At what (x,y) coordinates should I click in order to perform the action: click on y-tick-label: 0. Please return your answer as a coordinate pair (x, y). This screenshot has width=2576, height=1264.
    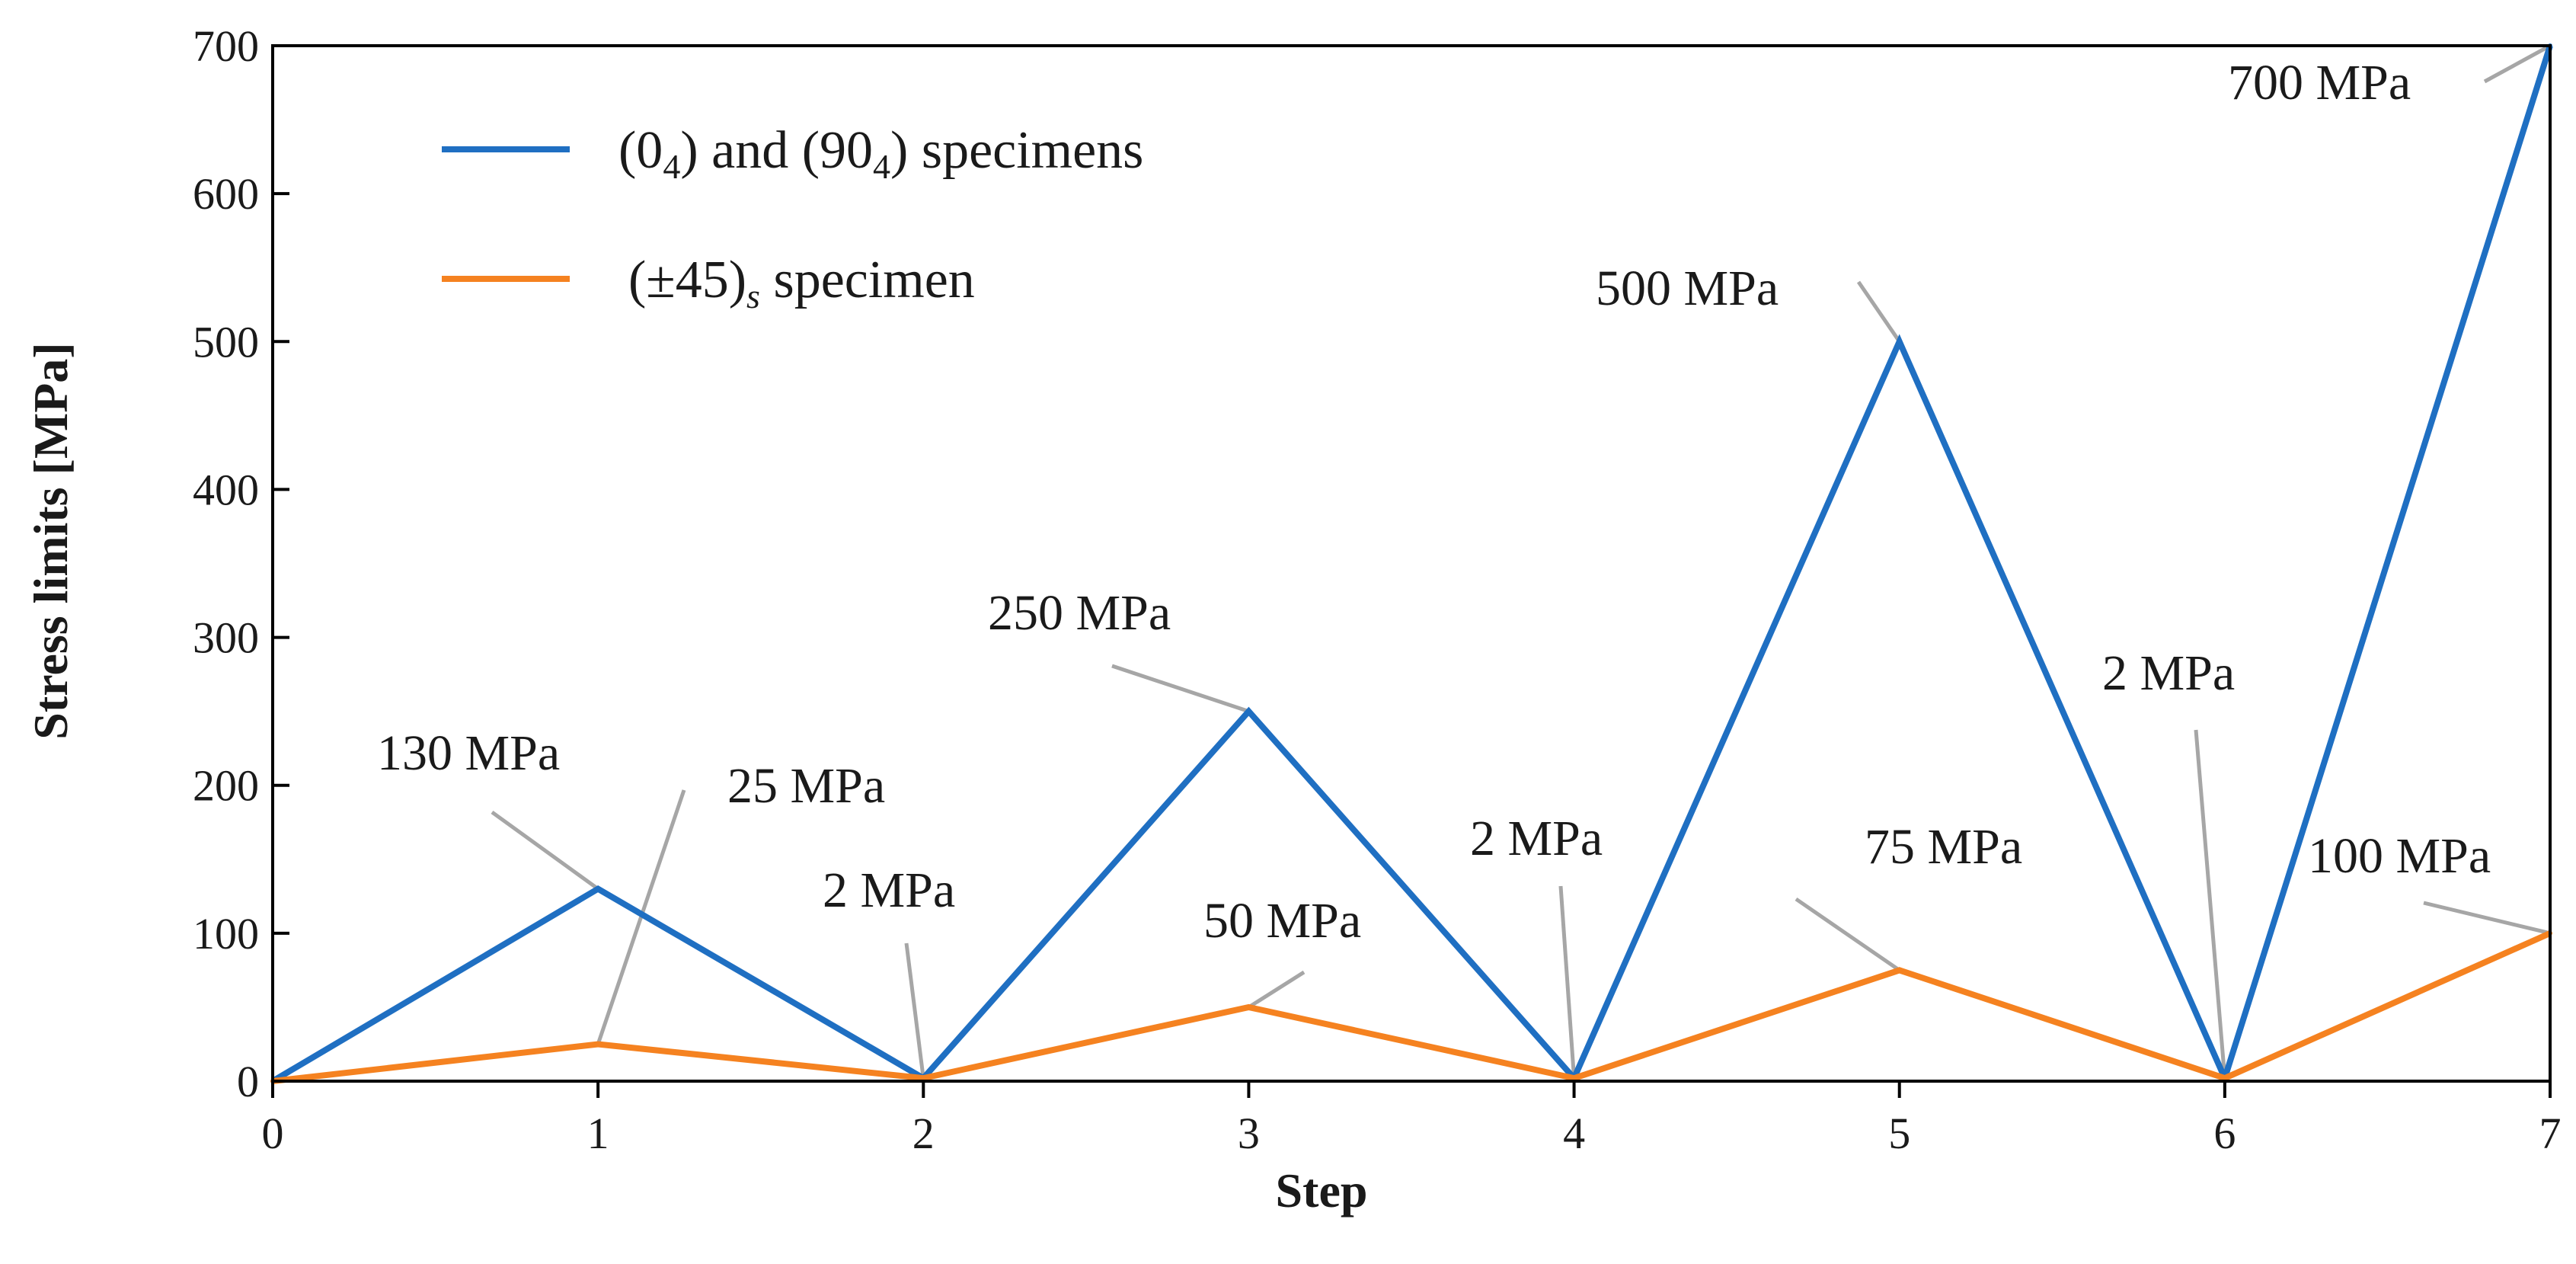
    Looking at the image, I should click on (248, 1081).